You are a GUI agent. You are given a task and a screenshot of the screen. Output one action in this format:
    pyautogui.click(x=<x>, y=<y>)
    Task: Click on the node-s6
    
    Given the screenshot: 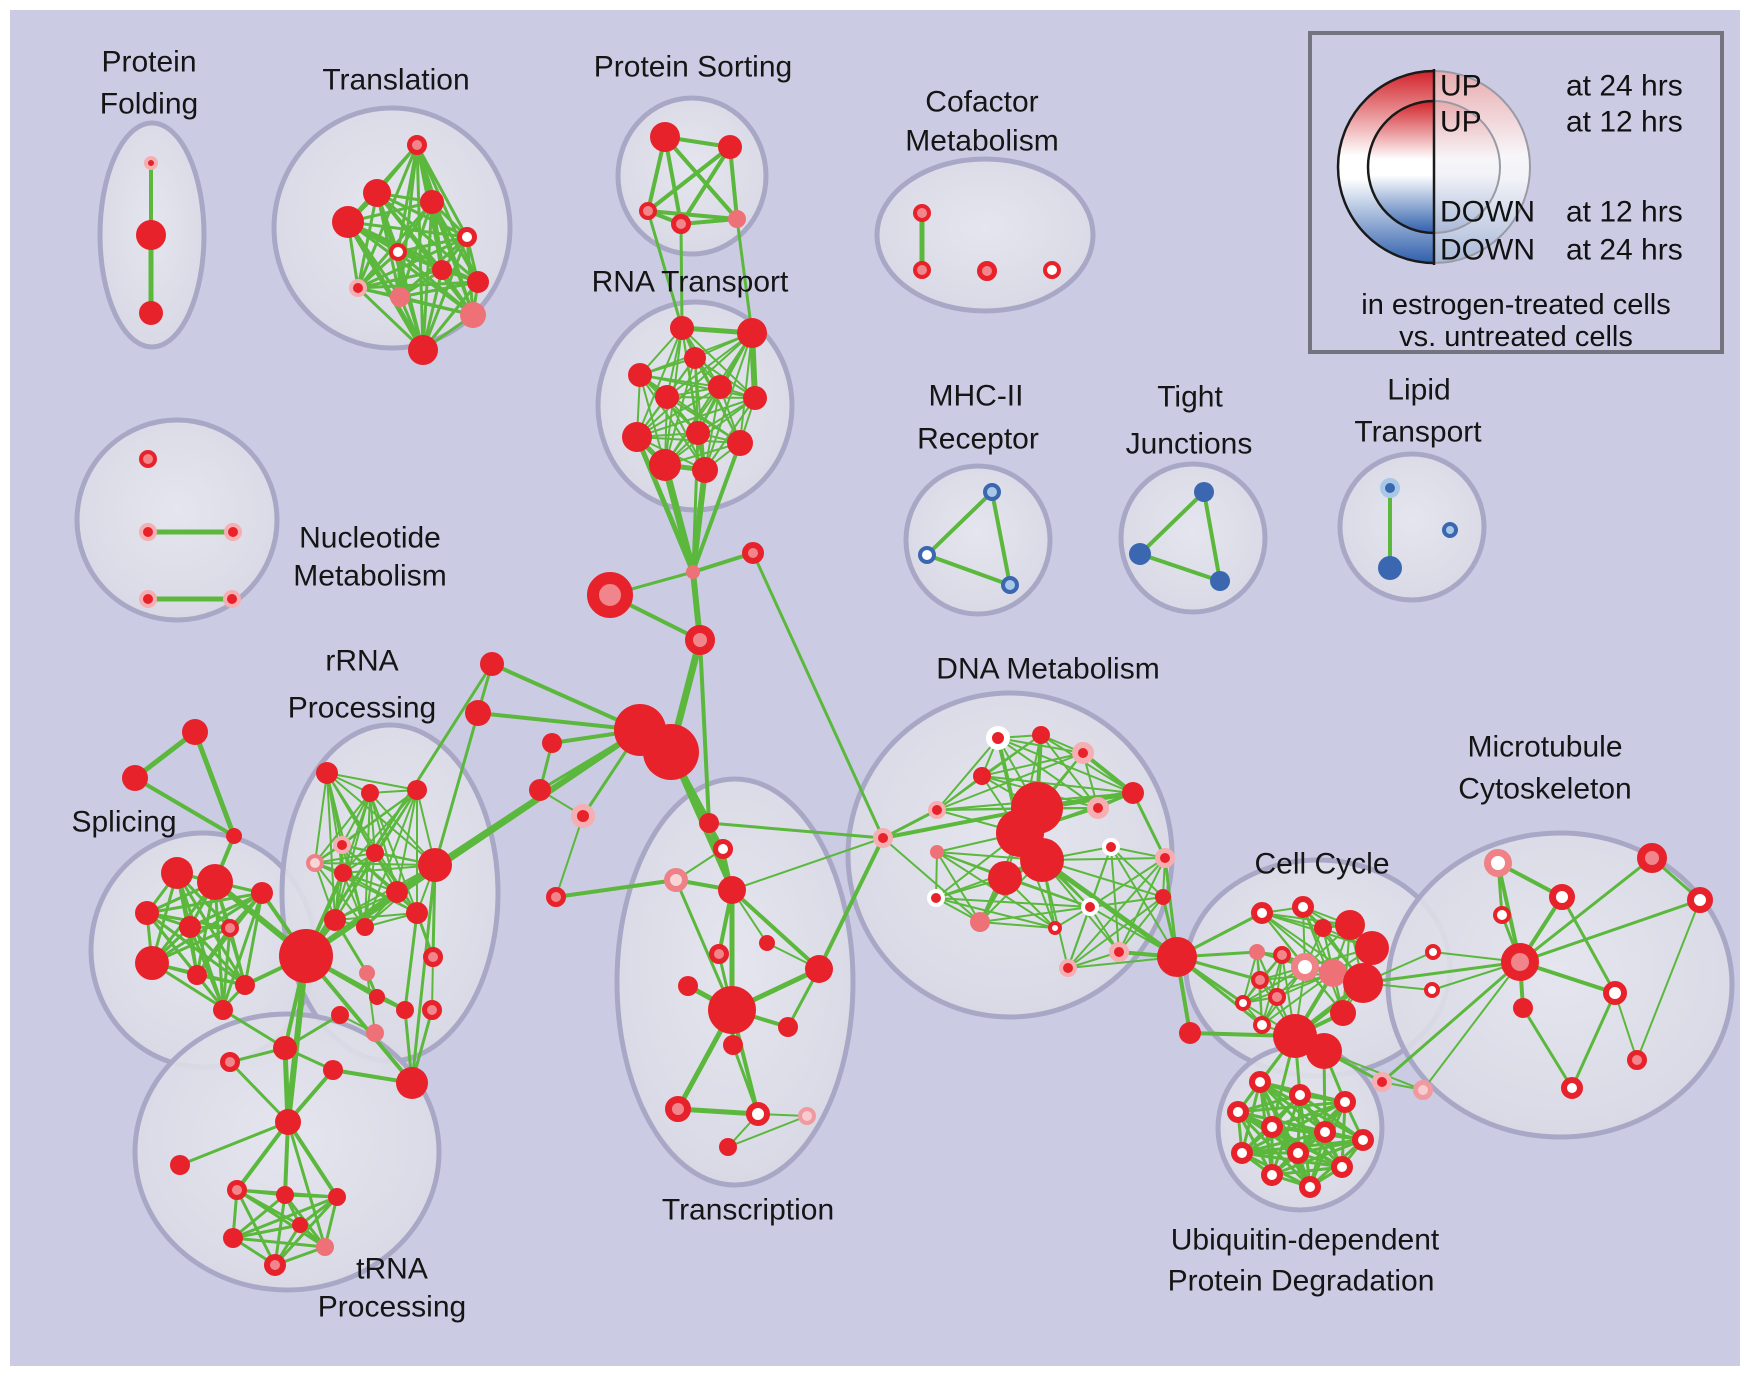 What is the action you would take?
    pyautogui.click(x=262, y=893)
    